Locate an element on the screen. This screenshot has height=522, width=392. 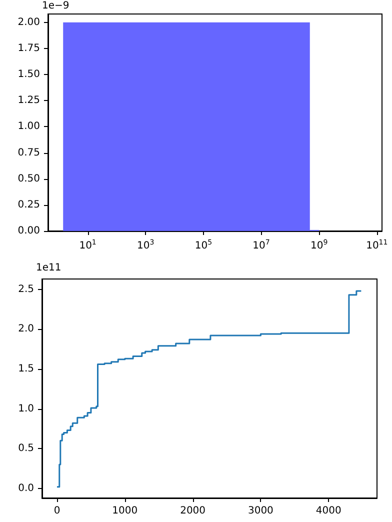
y-tick-label: 1.00 is located at coordinates (29, 126).